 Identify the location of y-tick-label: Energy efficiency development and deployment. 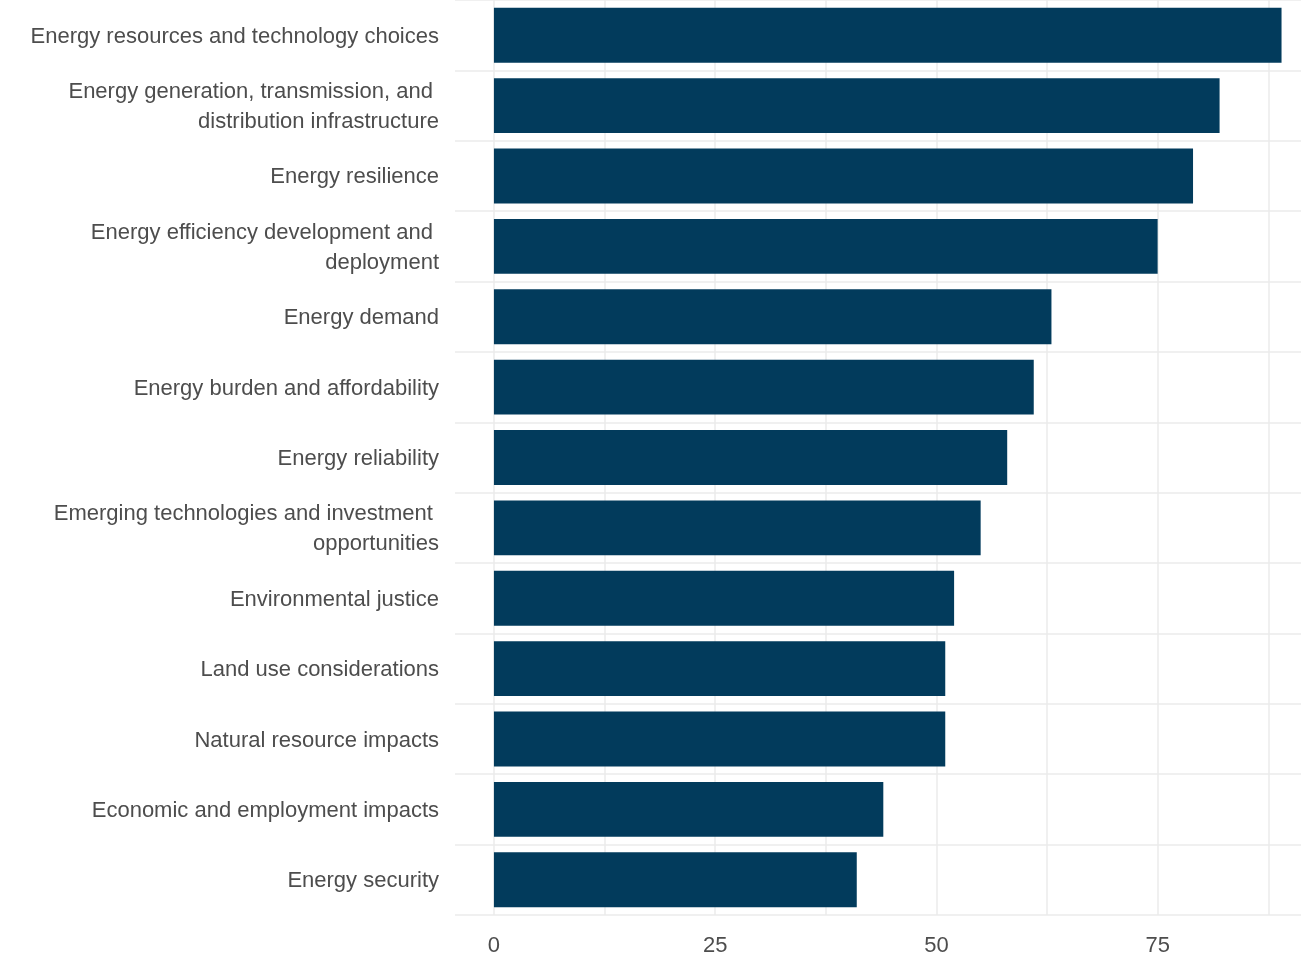
(264, 246).